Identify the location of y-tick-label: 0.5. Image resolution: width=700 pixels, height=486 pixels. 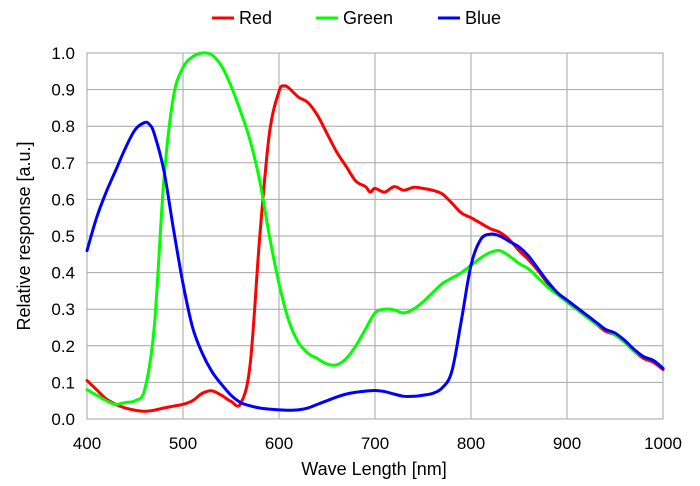
(63, 236).